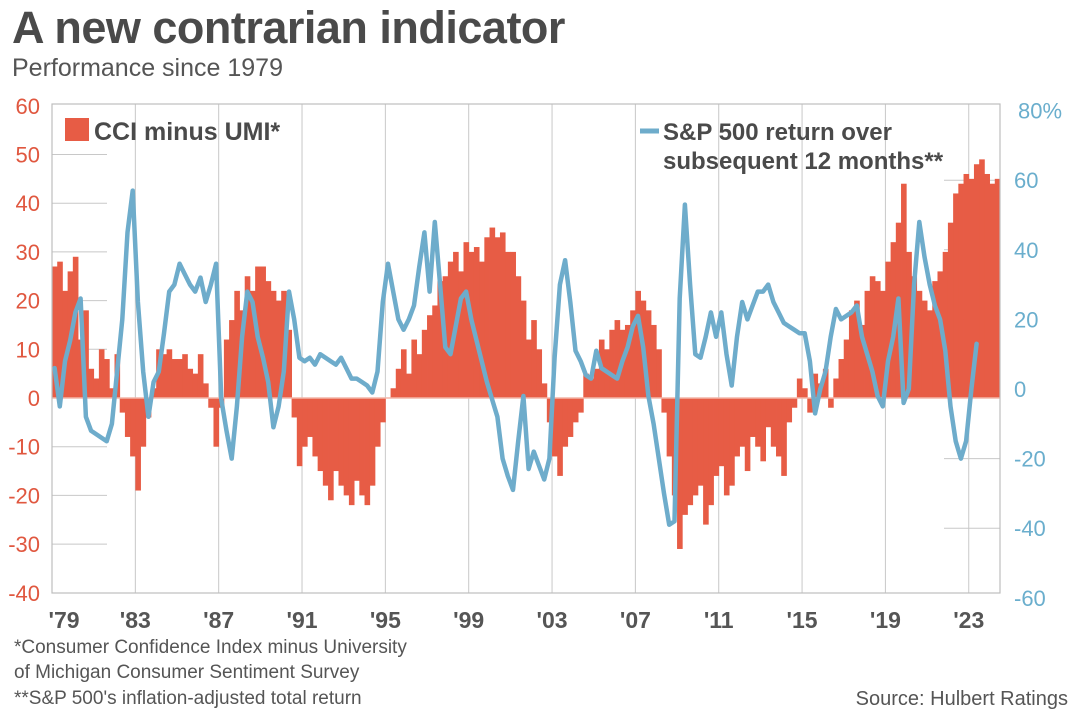 This screenshot has height=726, width=1080. Describe the element at coordinates (1026, 319) in the screenshot. I see `right-axis-tick-label: 20` at that location.